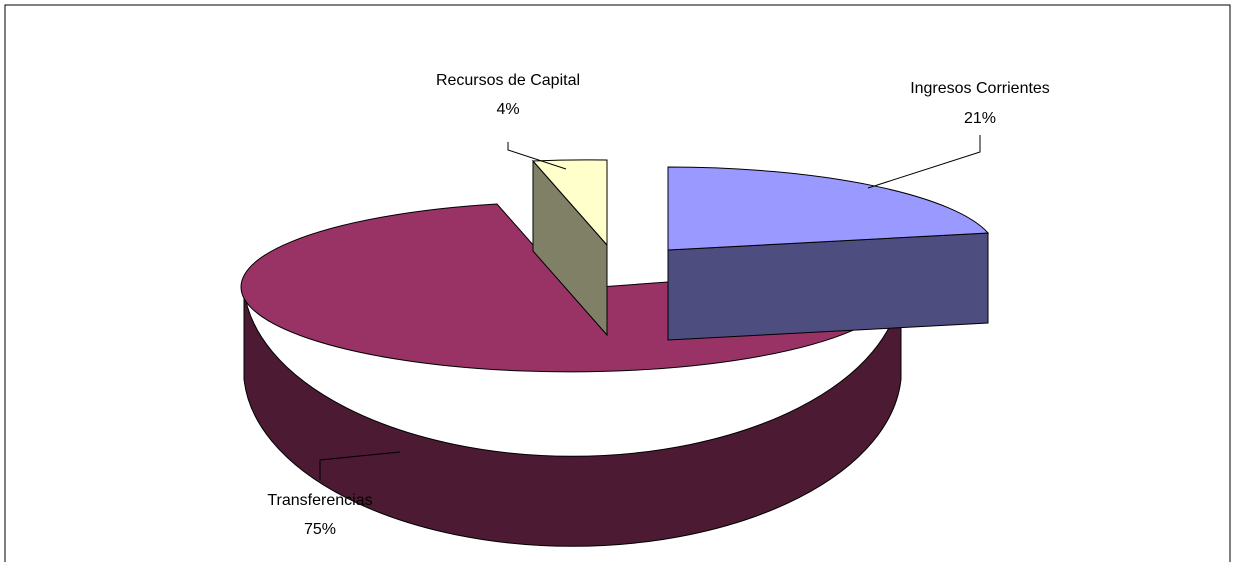  What do you see at coordinates (319, 500) in the screenshot?
I see `label-transferencias-name: Transferencias` at bounding box center [319, 500].